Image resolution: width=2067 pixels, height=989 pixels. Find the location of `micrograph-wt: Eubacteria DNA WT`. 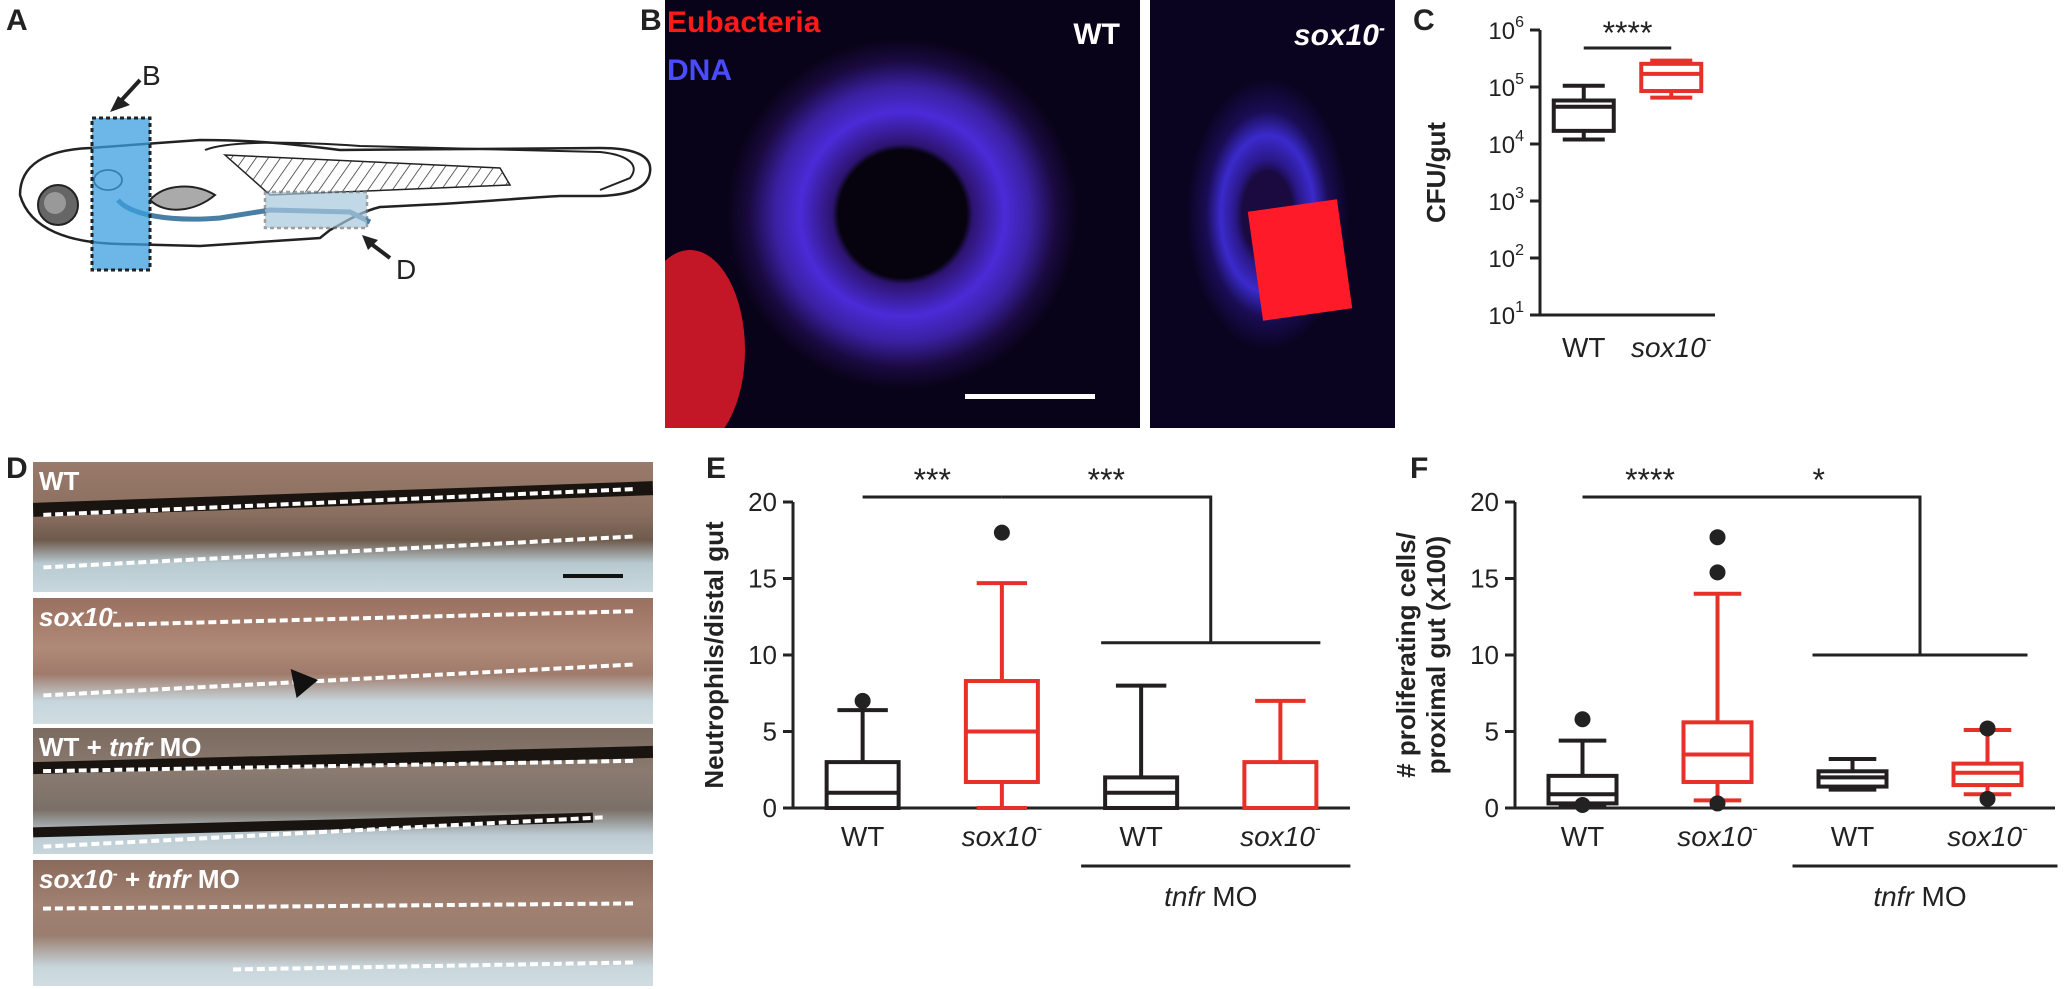

micrograph-wt: Eubacteria DNA WT is located at coordinates (902, 214).